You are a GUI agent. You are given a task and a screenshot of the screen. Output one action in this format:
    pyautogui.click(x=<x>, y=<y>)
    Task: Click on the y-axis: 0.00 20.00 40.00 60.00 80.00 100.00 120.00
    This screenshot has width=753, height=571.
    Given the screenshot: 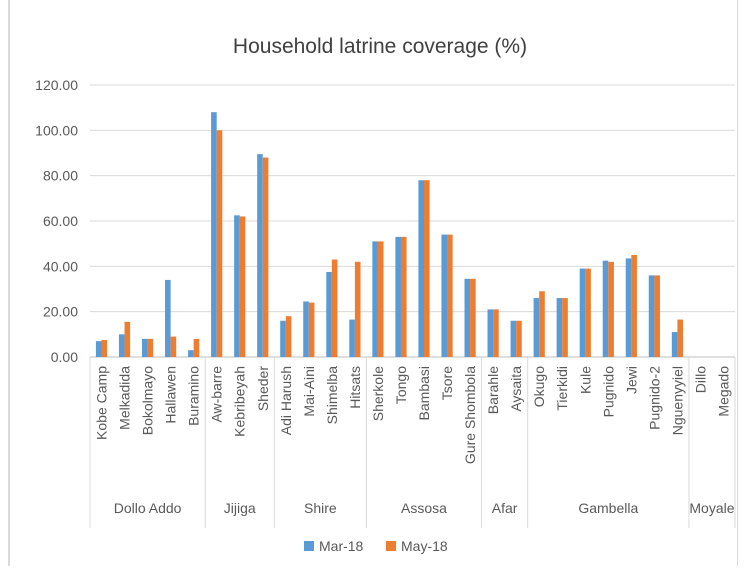 What is the action you would take?
    pyautogui.click(x=56, y=221)
    